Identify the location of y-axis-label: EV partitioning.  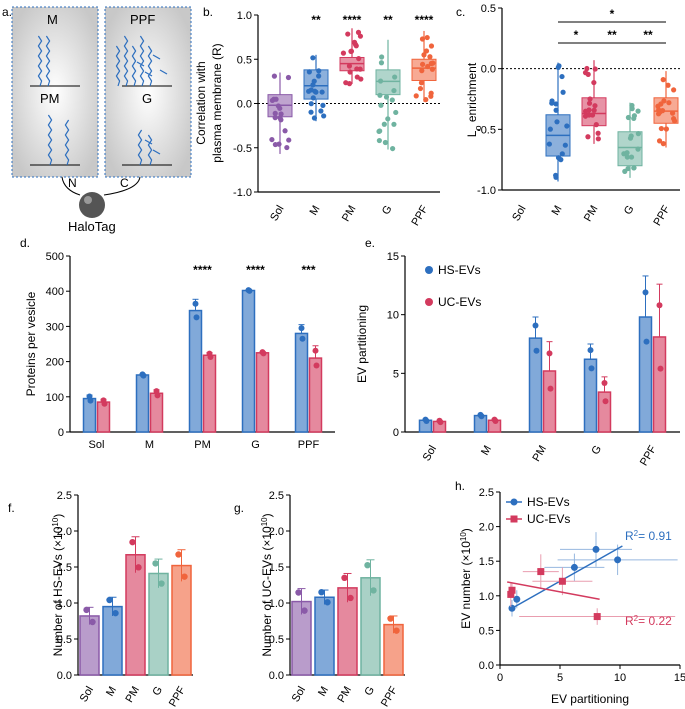
(362, 344).